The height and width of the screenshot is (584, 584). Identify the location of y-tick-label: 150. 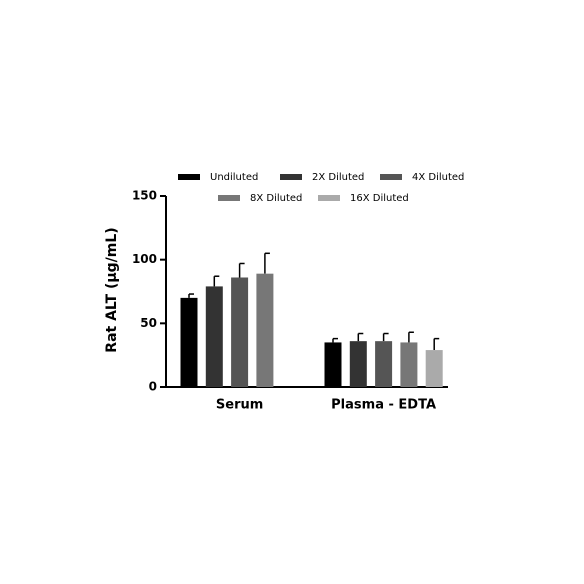
(144, 196).